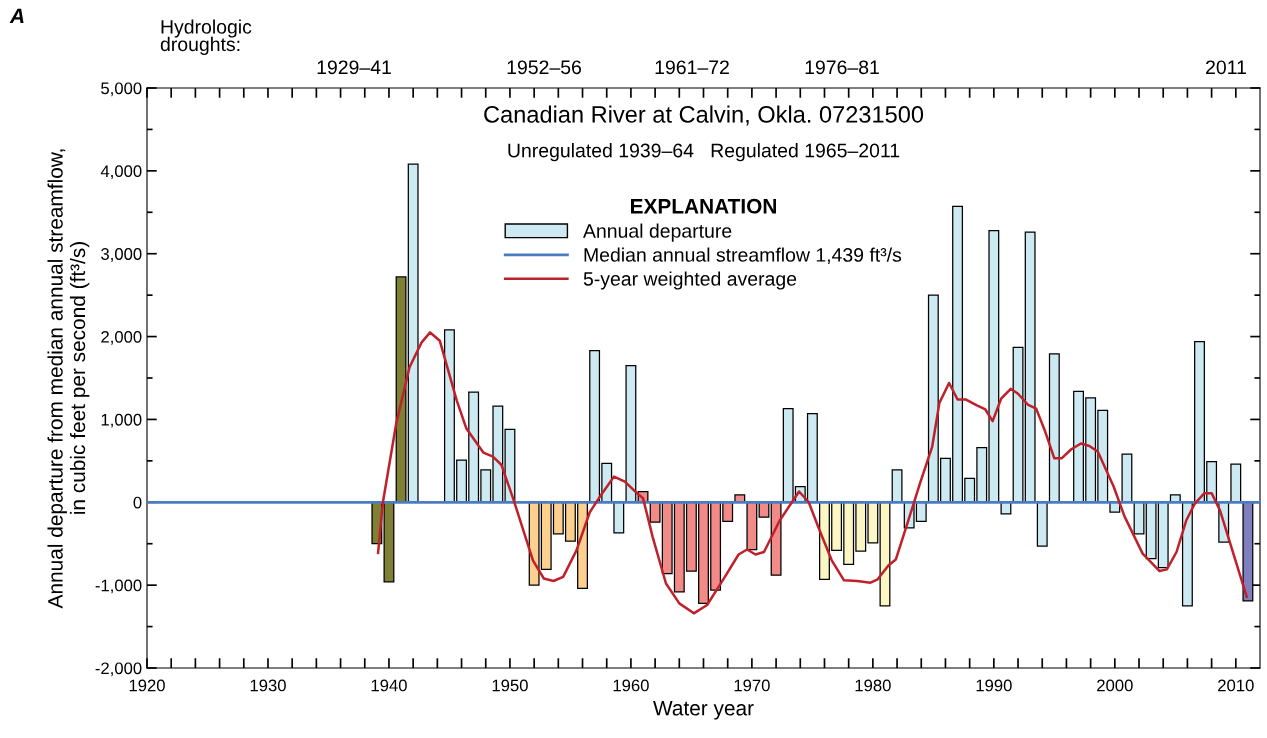 This screenshot has height=738, width=1267. Describe the element at coordinates (16, 16) in the screenshot. I see `text: A` at that location.